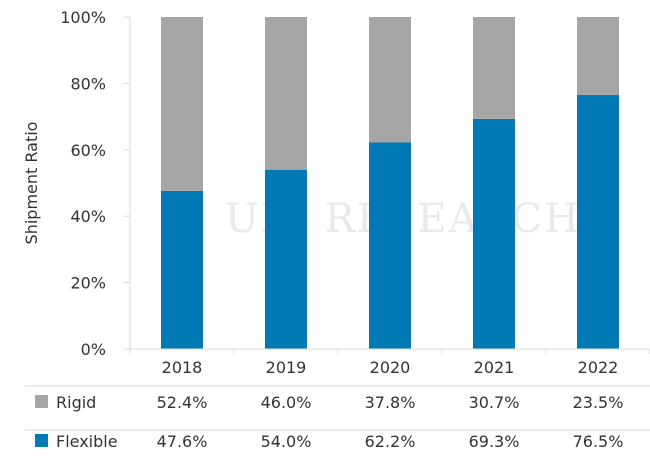 This screenshot has height=473, width=650. I want to click on y-tick-label: 80%, so click(88, 83).